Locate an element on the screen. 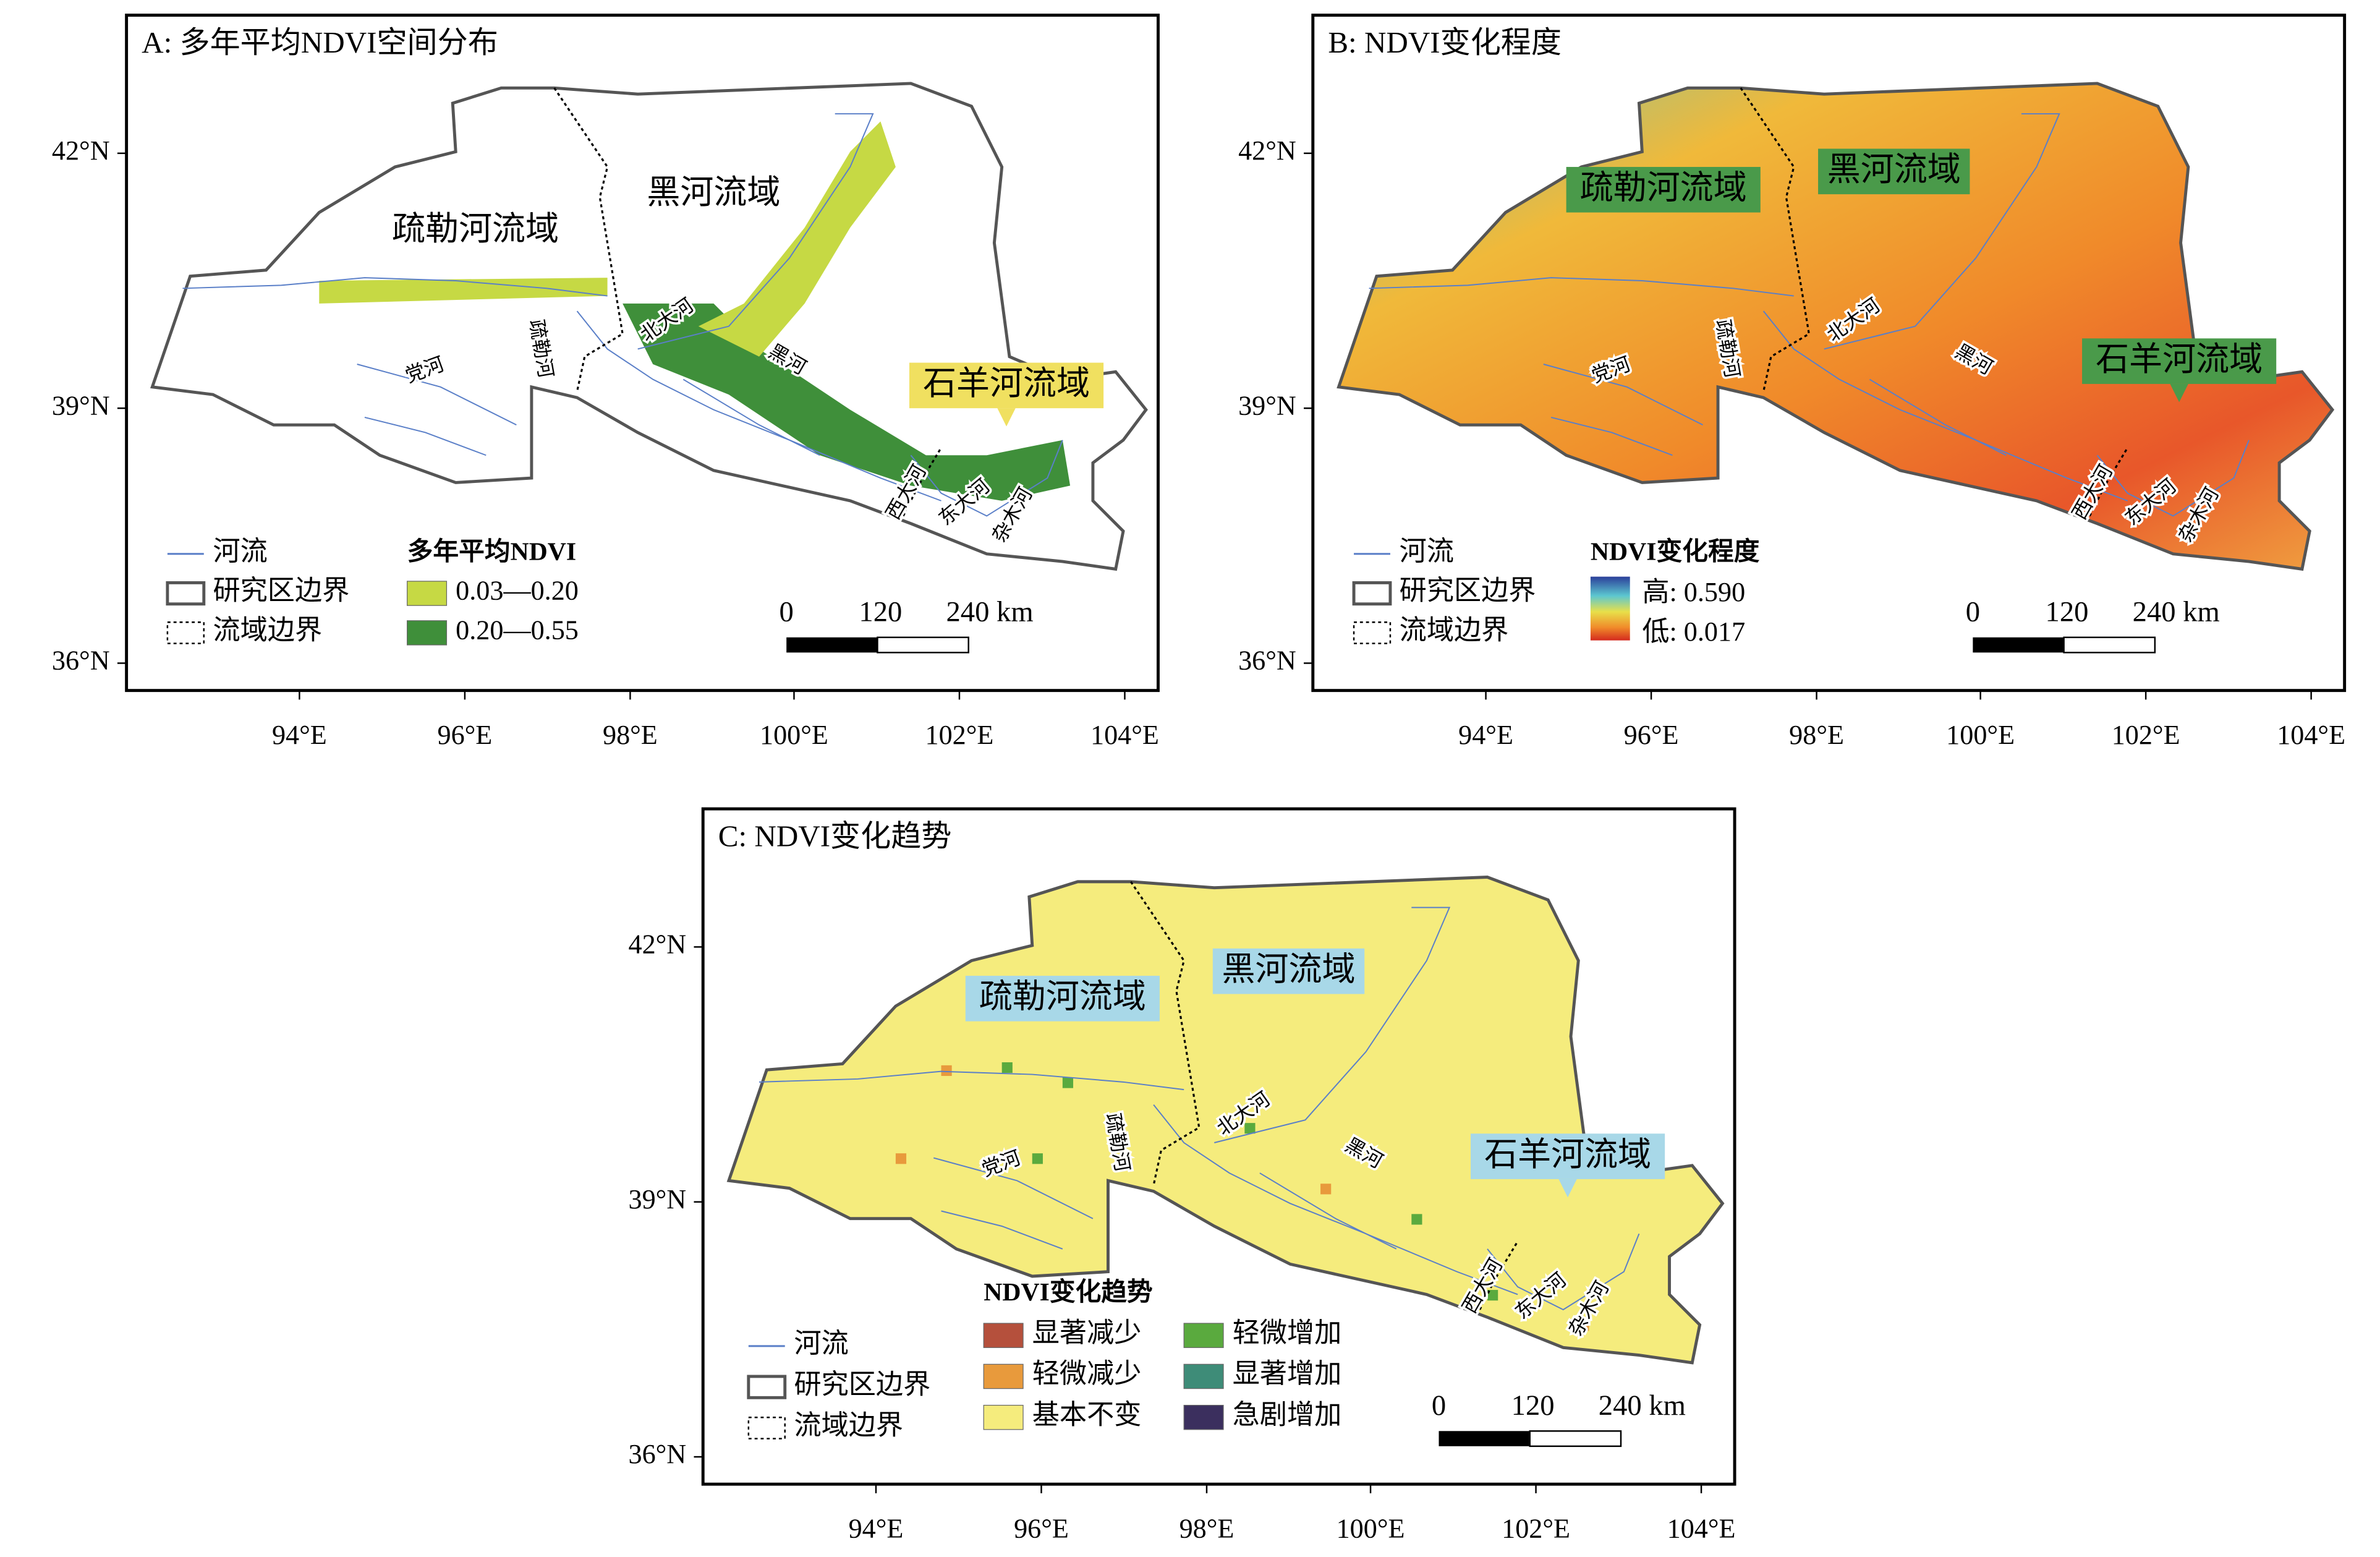  legend-label: 显著减少 is located at coordinates (1087, 1333).